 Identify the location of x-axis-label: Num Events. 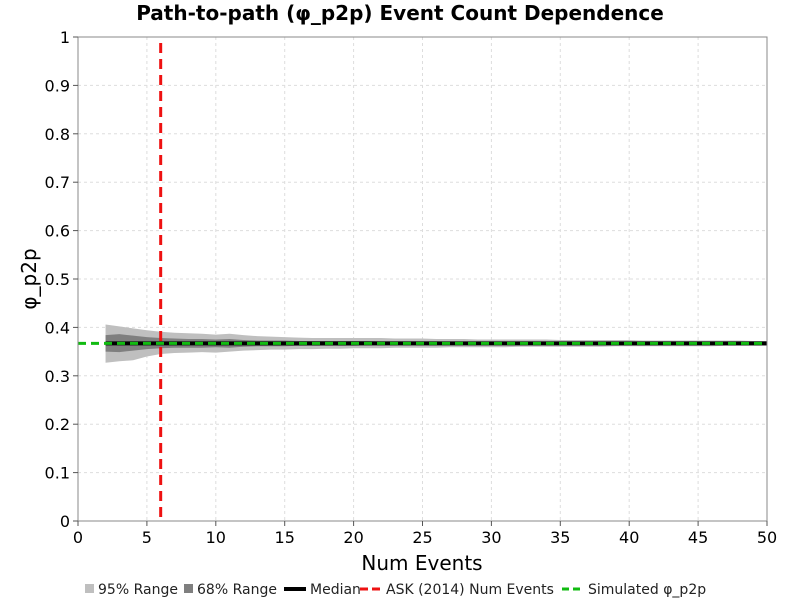
(421, 563).